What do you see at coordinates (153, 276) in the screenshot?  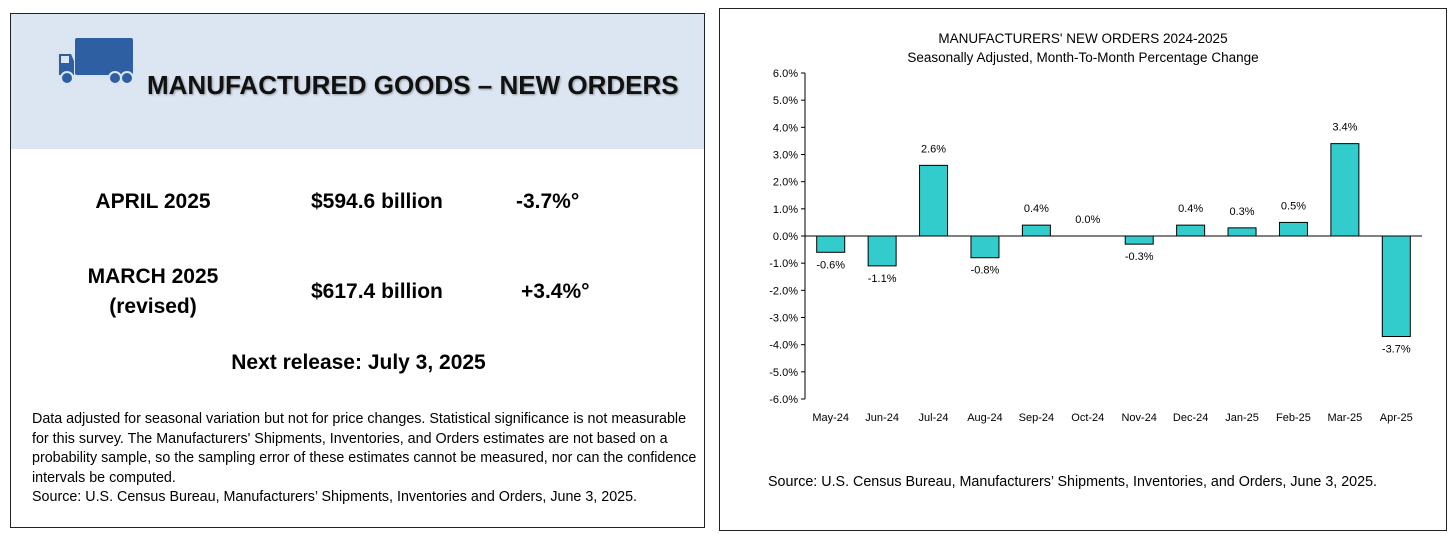 I see `march-label: MARCH 2025` at bounding box center [153, 276].